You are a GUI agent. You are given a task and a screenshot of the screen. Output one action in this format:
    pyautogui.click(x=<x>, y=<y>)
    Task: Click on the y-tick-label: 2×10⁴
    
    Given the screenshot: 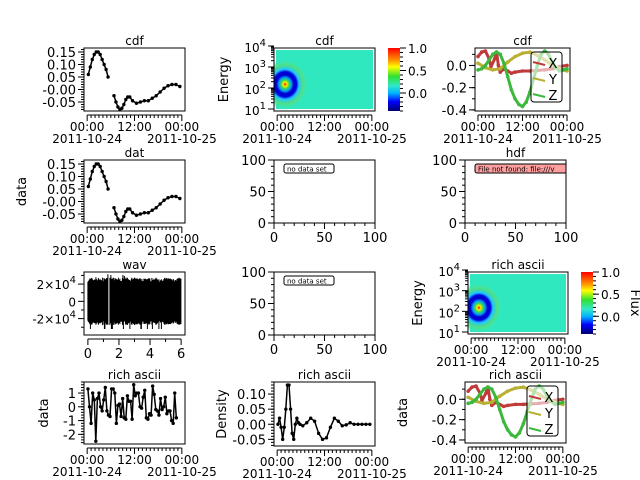 What is the action you would take?
    pyautogui.click(x=56, y=283)
    